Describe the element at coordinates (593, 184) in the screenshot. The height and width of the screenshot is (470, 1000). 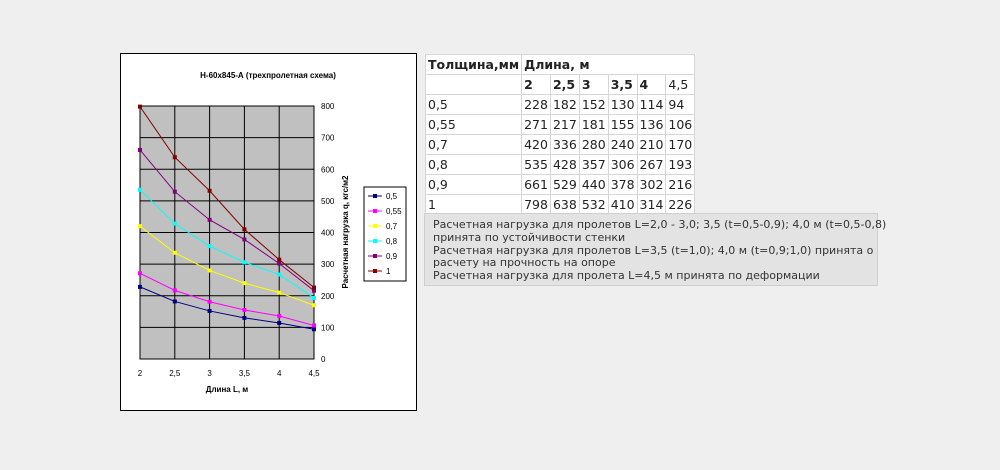
I see `value-cell: 440` at that location.